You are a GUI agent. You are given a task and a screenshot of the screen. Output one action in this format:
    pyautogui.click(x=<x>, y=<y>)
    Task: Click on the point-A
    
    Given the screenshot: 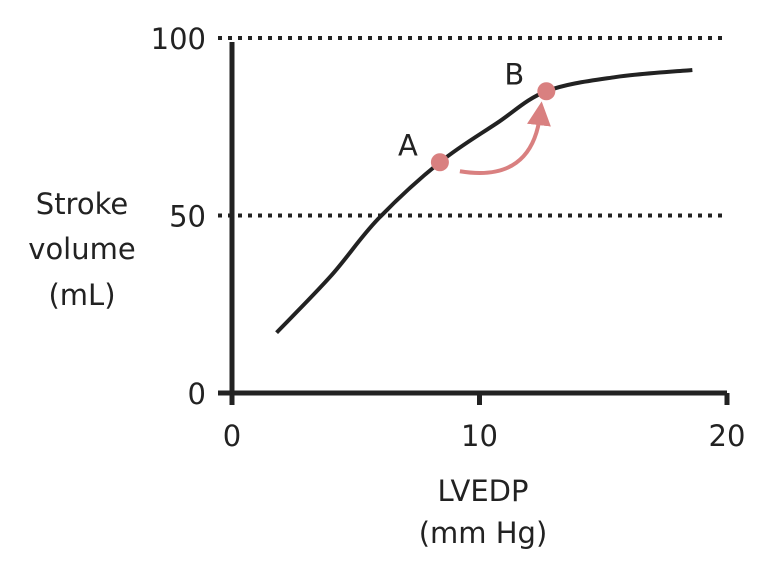 What is the action you would take?
    pyautogui.click(x=439, y=162)
    